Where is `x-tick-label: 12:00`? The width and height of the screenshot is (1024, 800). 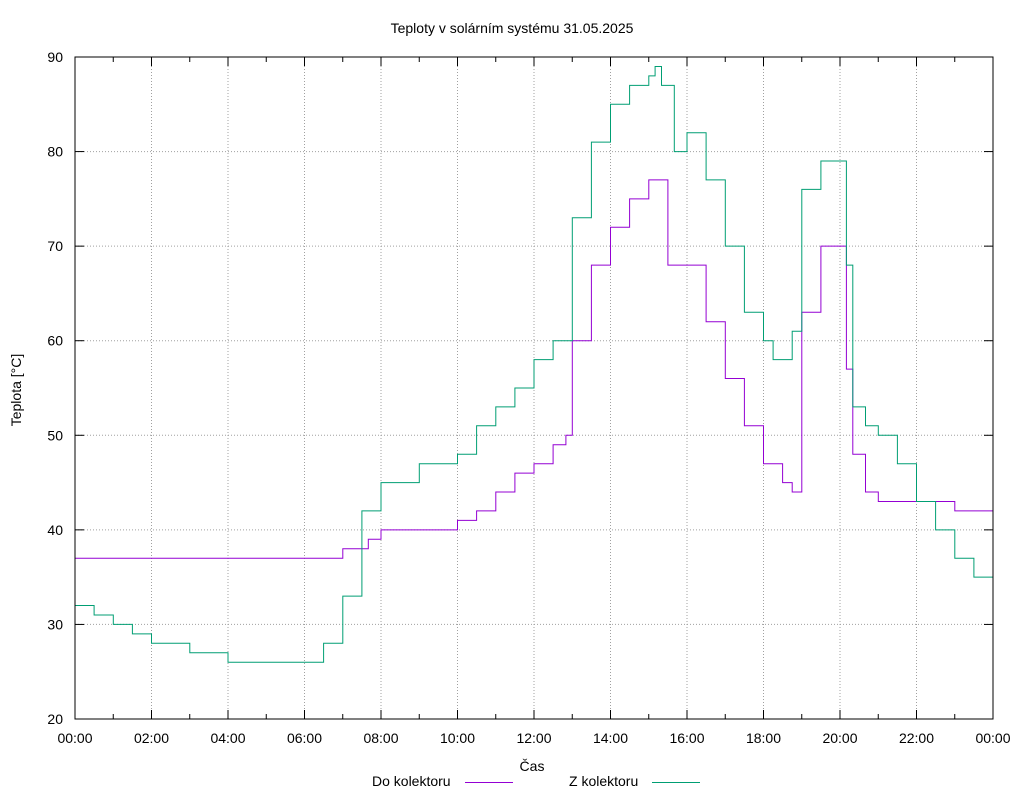 x-tick-label: 12:00 is located at coordinates (533, 738).